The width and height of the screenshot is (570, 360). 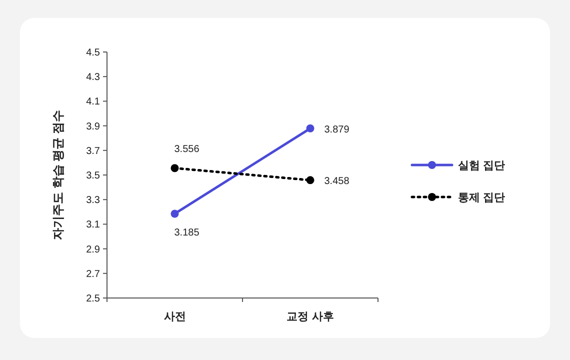 What do you see at coordinates (58, 175) in the screenshot?
I see `y-axis-title: 자기주도 학습 평균 점수` at bounding box center [58, 175].